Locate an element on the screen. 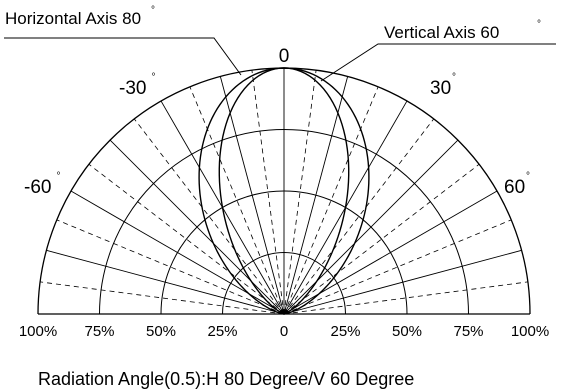  angle-label: 60 is located at coordinates (514, 187).